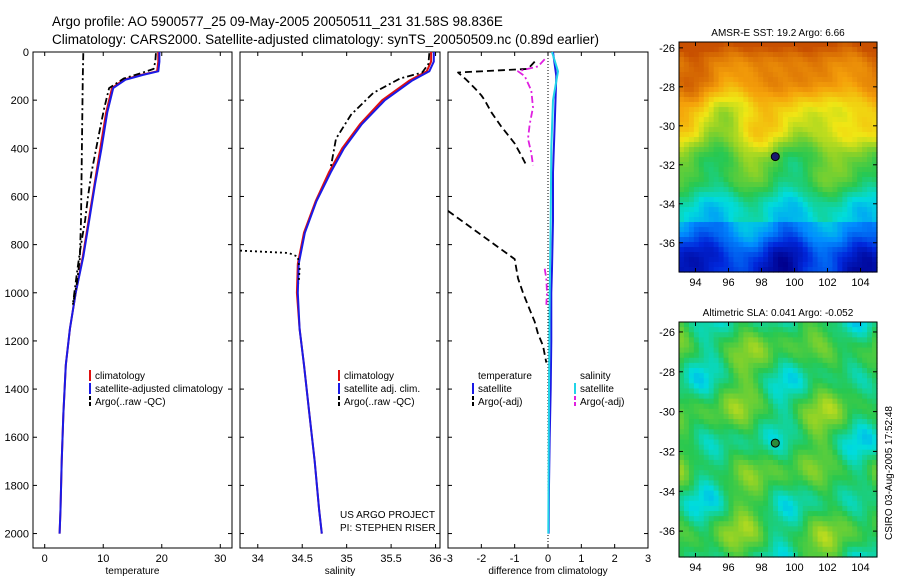  Describe the element at coordinates (302, 559) in the screenshot. I see `x-tick-label: 34.5` at that location.